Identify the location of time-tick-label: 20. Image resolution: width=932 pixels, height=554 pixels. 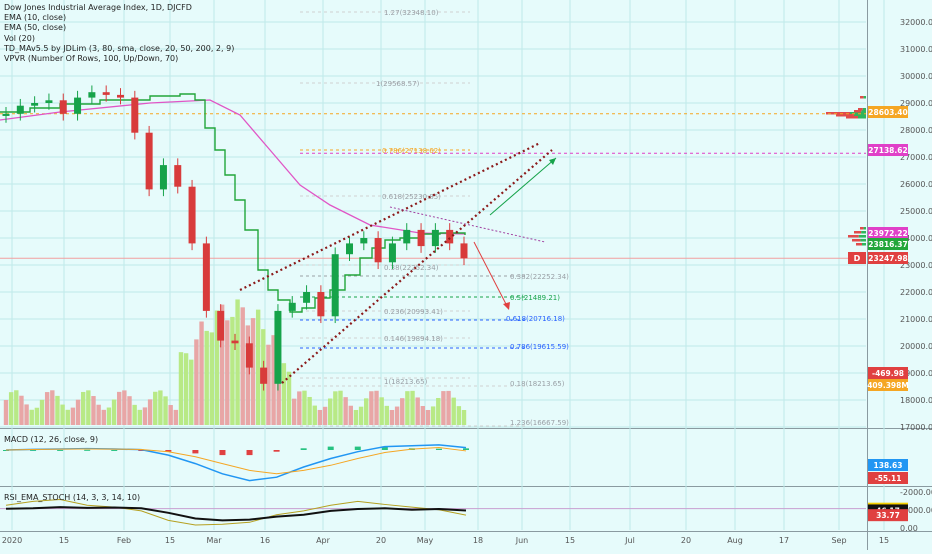
(686, 540).